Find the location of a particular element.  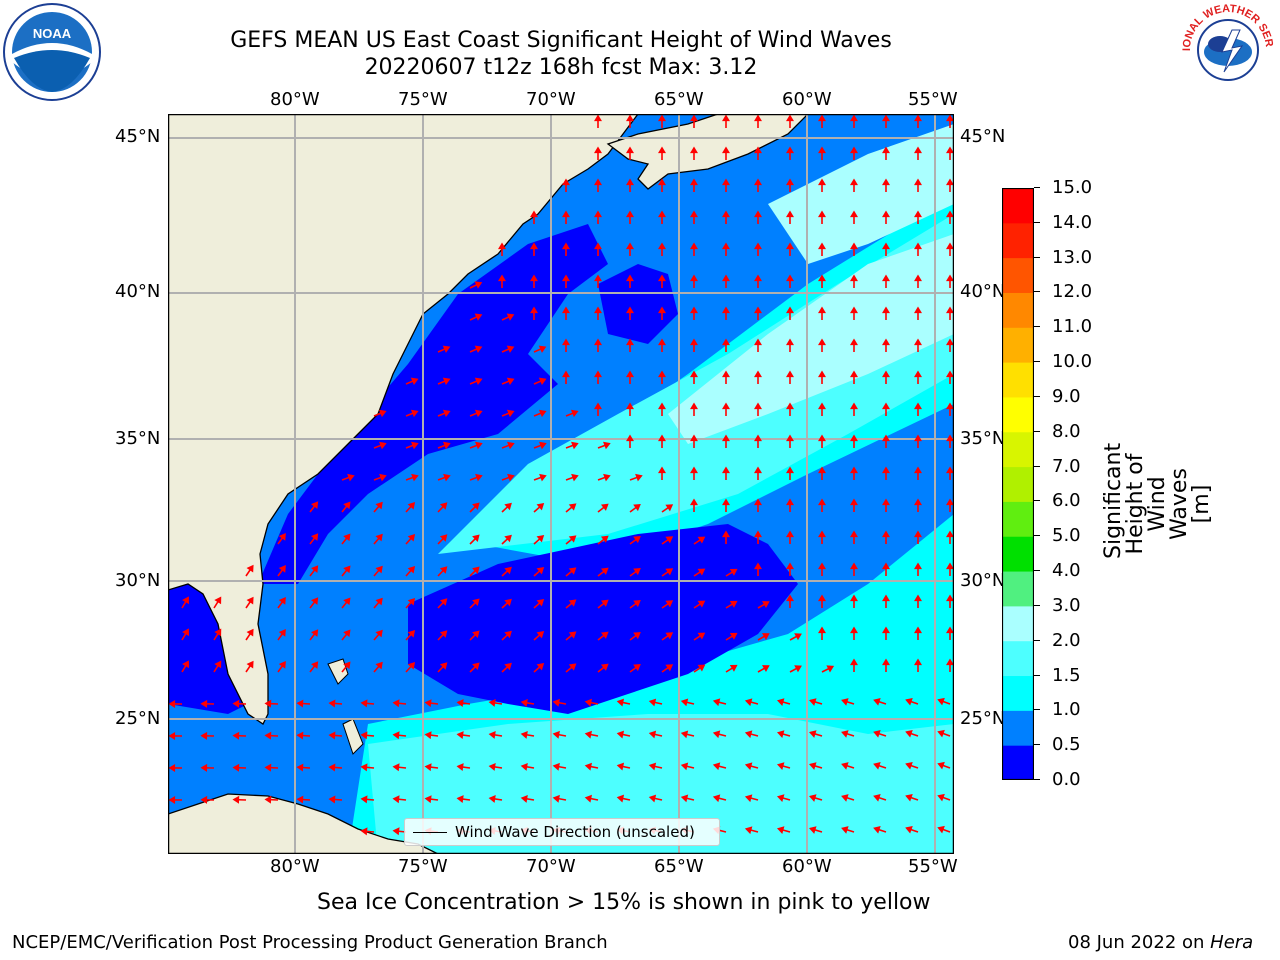

noaa-logo: NOAA is located at coordinates (52, 52).